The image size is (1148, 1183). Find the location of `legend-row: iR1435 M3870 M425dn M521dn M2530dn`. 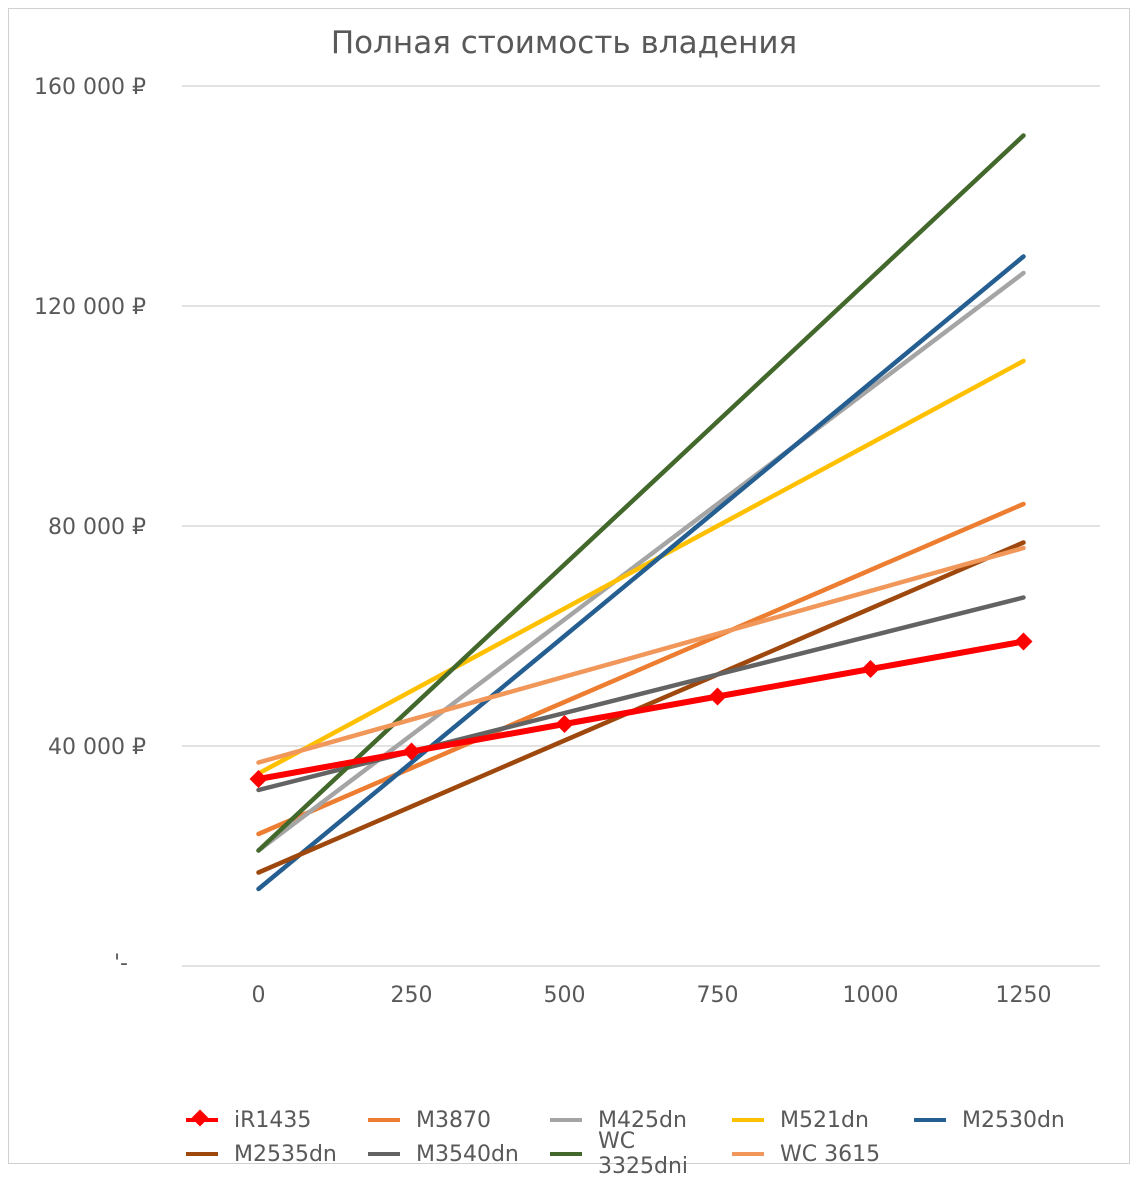

legend-row: iR1435 M3870 M425dn M521dn M2530dn is located at coordinates (650, 1120).